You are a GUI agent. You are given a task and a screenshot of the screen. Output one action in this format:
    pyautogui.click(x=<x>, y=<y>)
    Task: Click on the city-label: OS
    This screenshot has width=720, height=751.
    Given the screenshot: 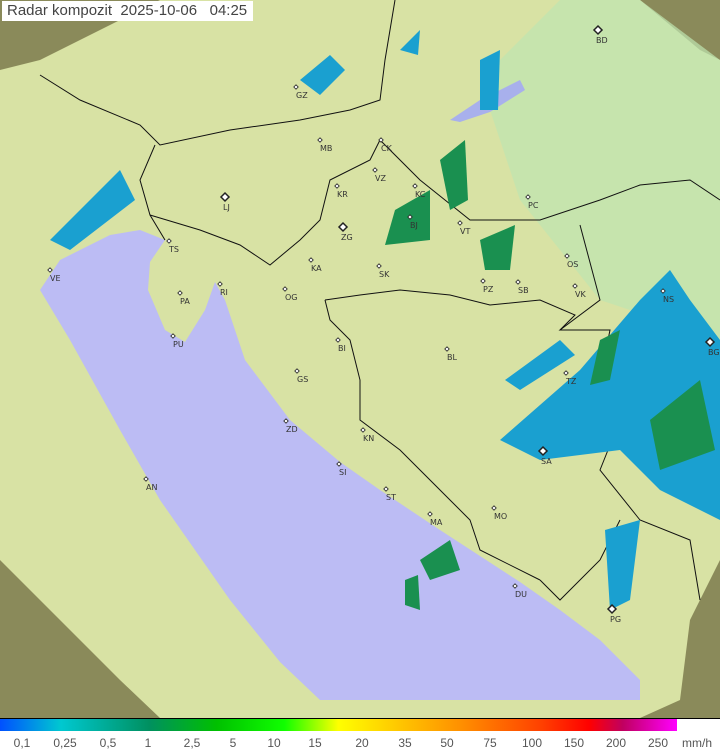 What is the action you would take?
    pyautogui.click(x=572, y=264)
    